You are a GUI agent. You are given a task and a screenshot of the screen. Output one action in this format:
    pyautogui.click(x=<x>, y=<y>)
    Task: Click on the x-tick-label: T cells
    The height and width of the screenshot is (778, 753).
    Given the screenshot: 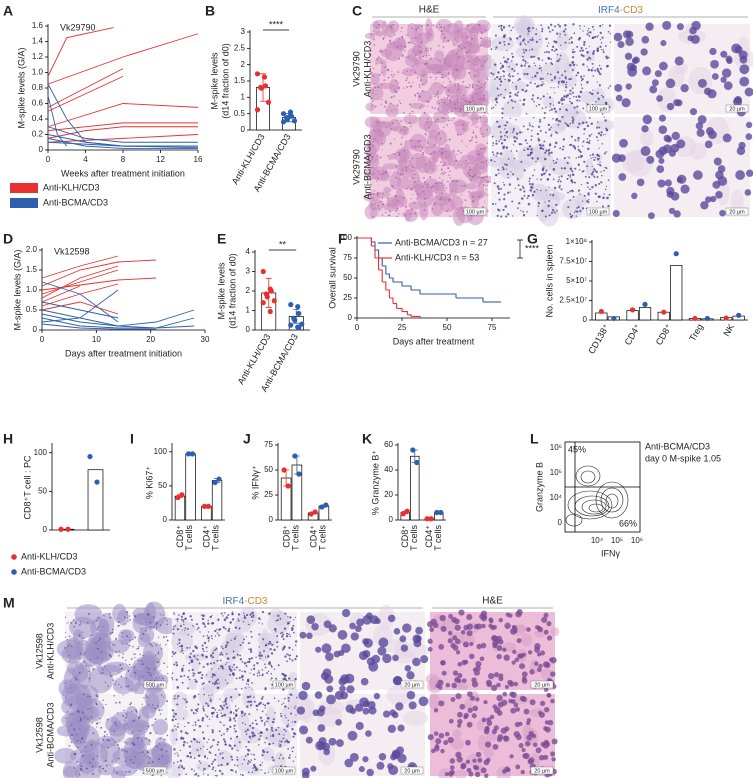 What is the action you would take?
    pyautogui.click(x=295, y=538)
    